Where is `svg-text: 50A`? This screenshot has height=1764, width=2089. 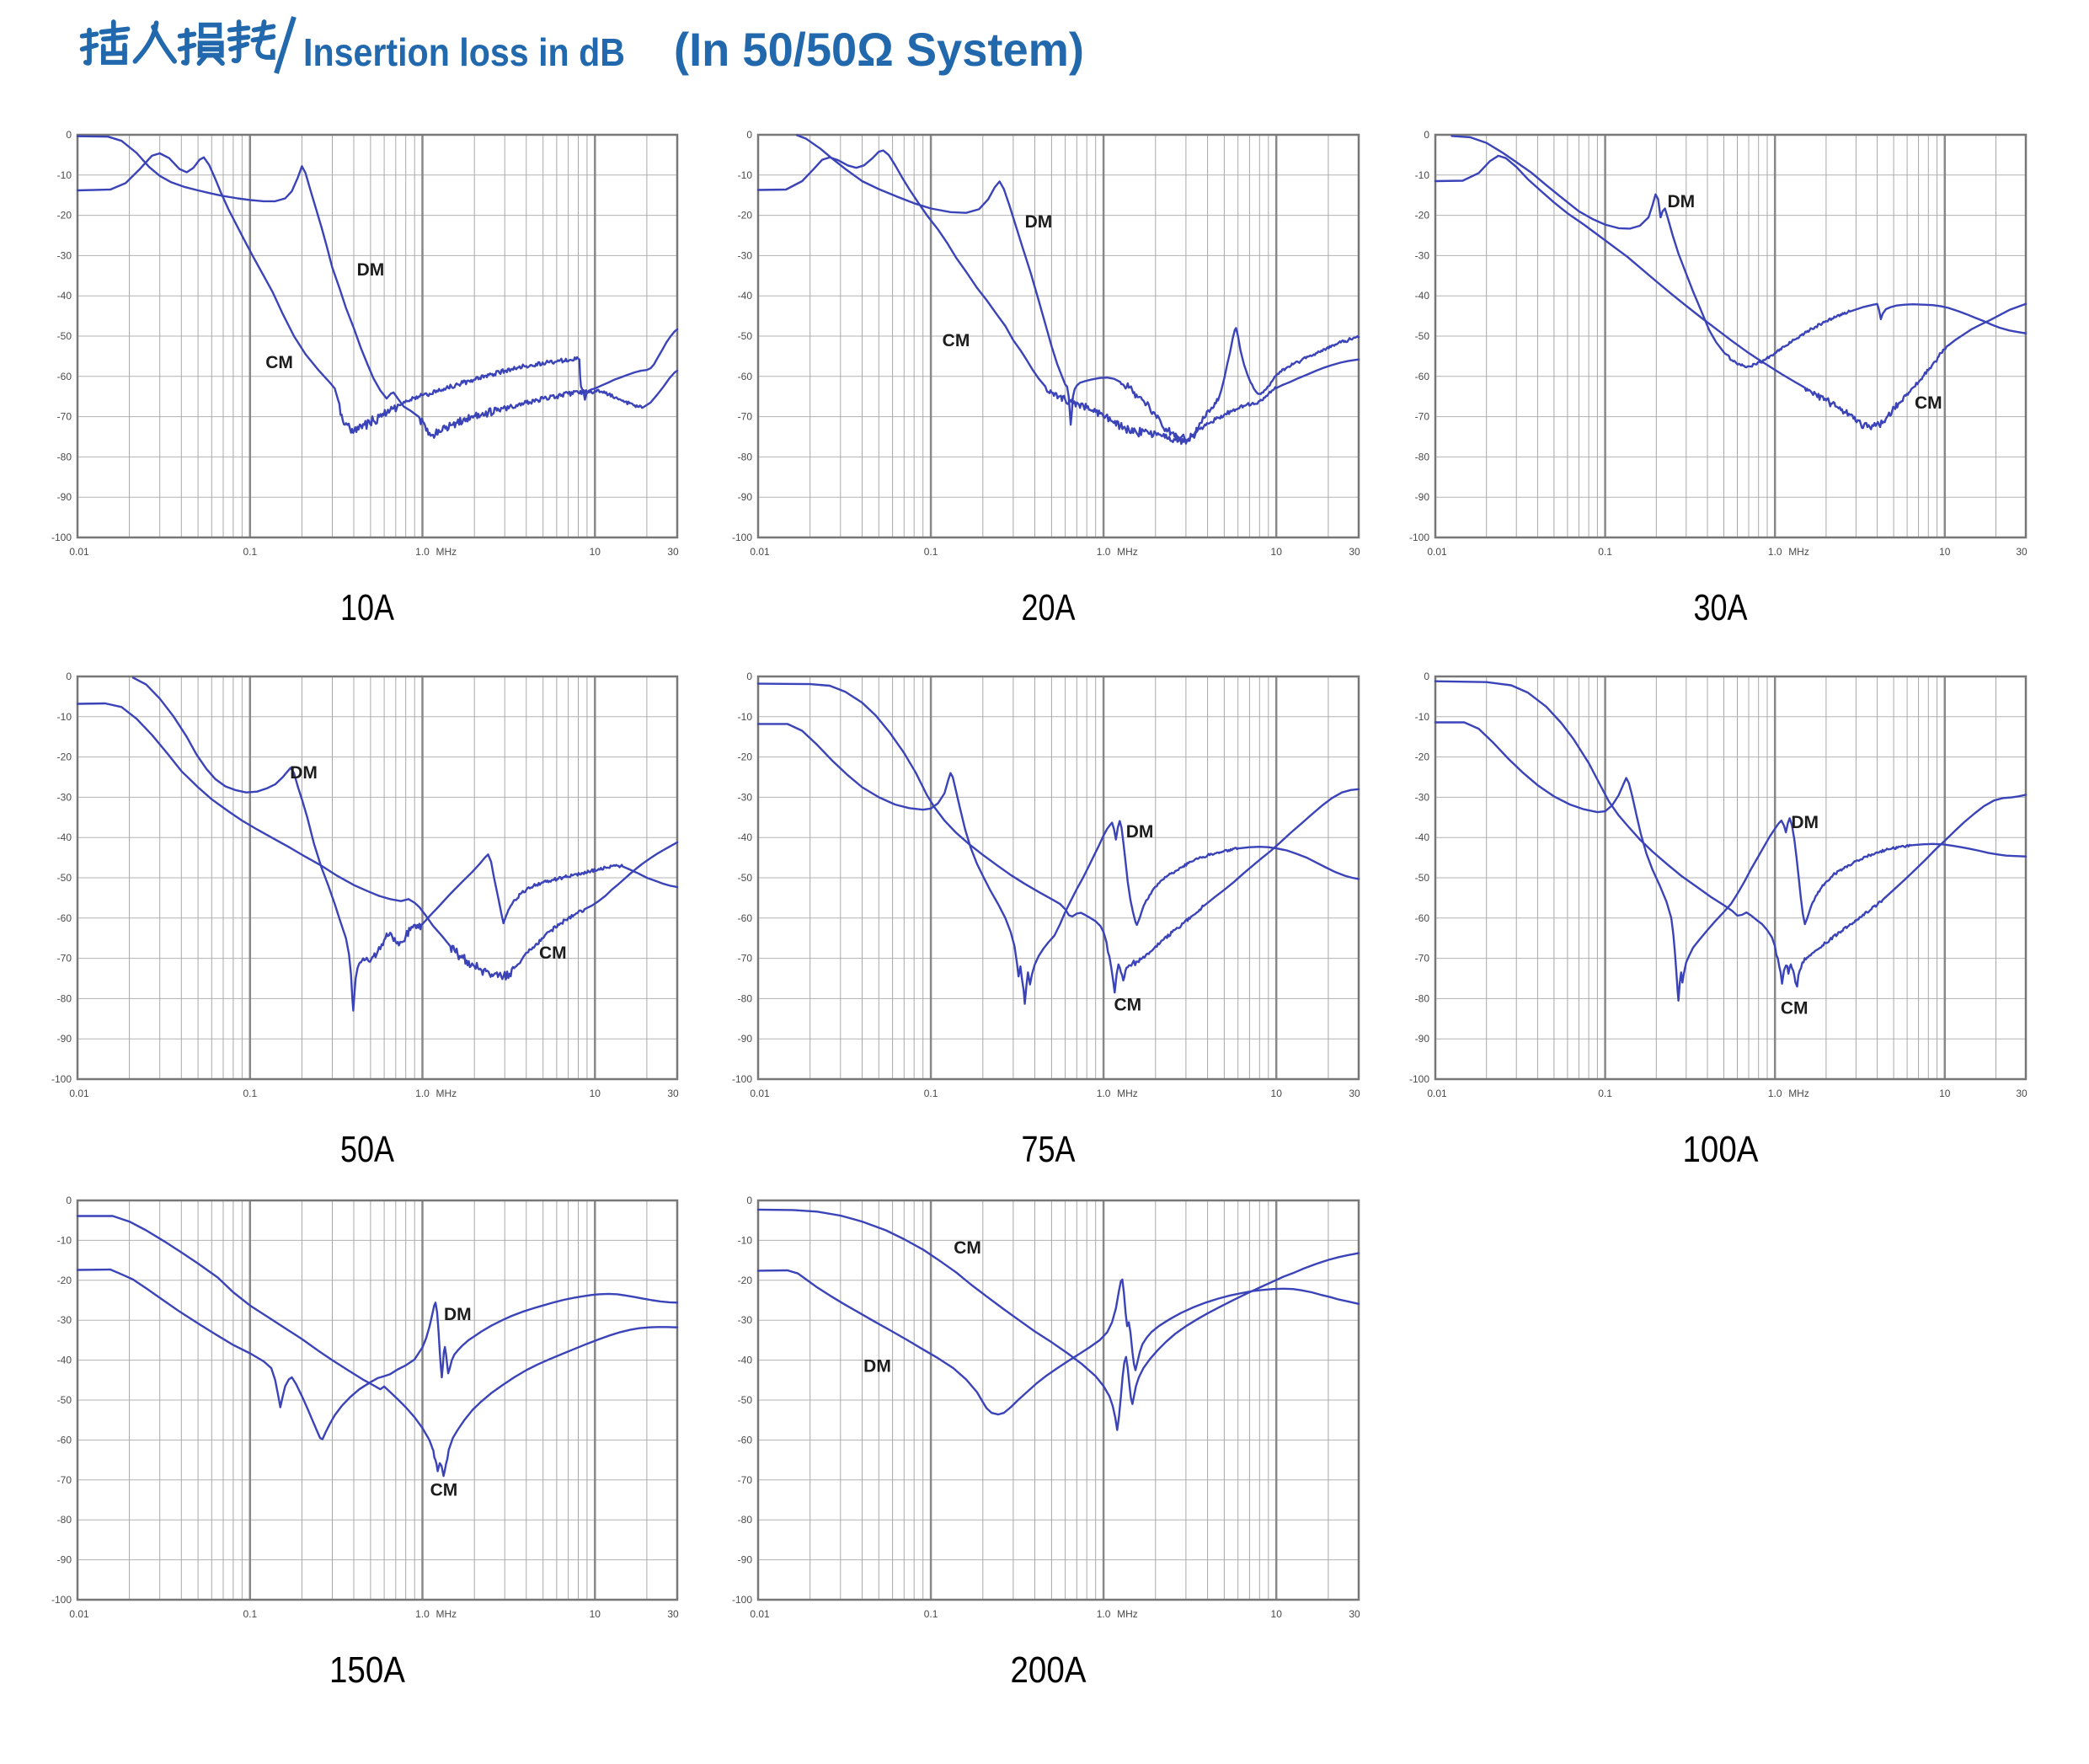 svg-text: 50A is located at coordinates (367, 1149).